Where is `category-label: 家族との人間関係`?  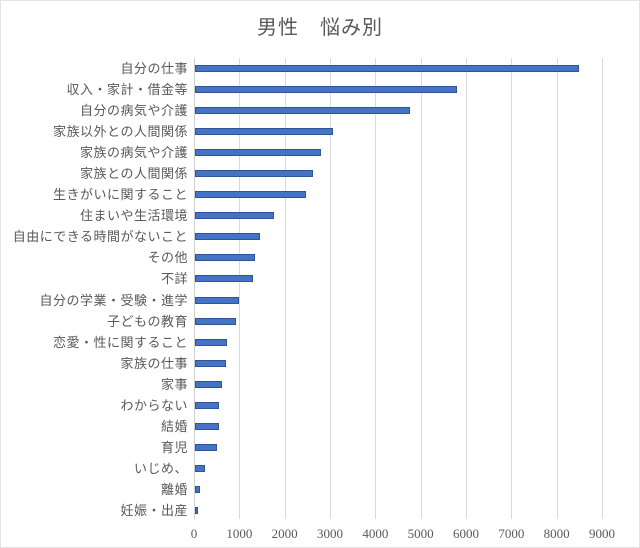 category-label: 家族との人間関係 is located at coordinates (134, 174).